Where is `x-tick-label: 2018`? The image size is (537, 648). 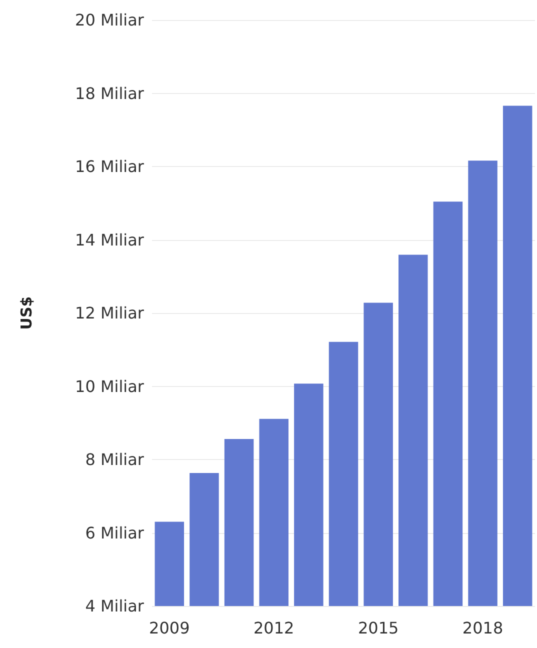
x-tick-label: 2018 is located at coordinates (483, 628).